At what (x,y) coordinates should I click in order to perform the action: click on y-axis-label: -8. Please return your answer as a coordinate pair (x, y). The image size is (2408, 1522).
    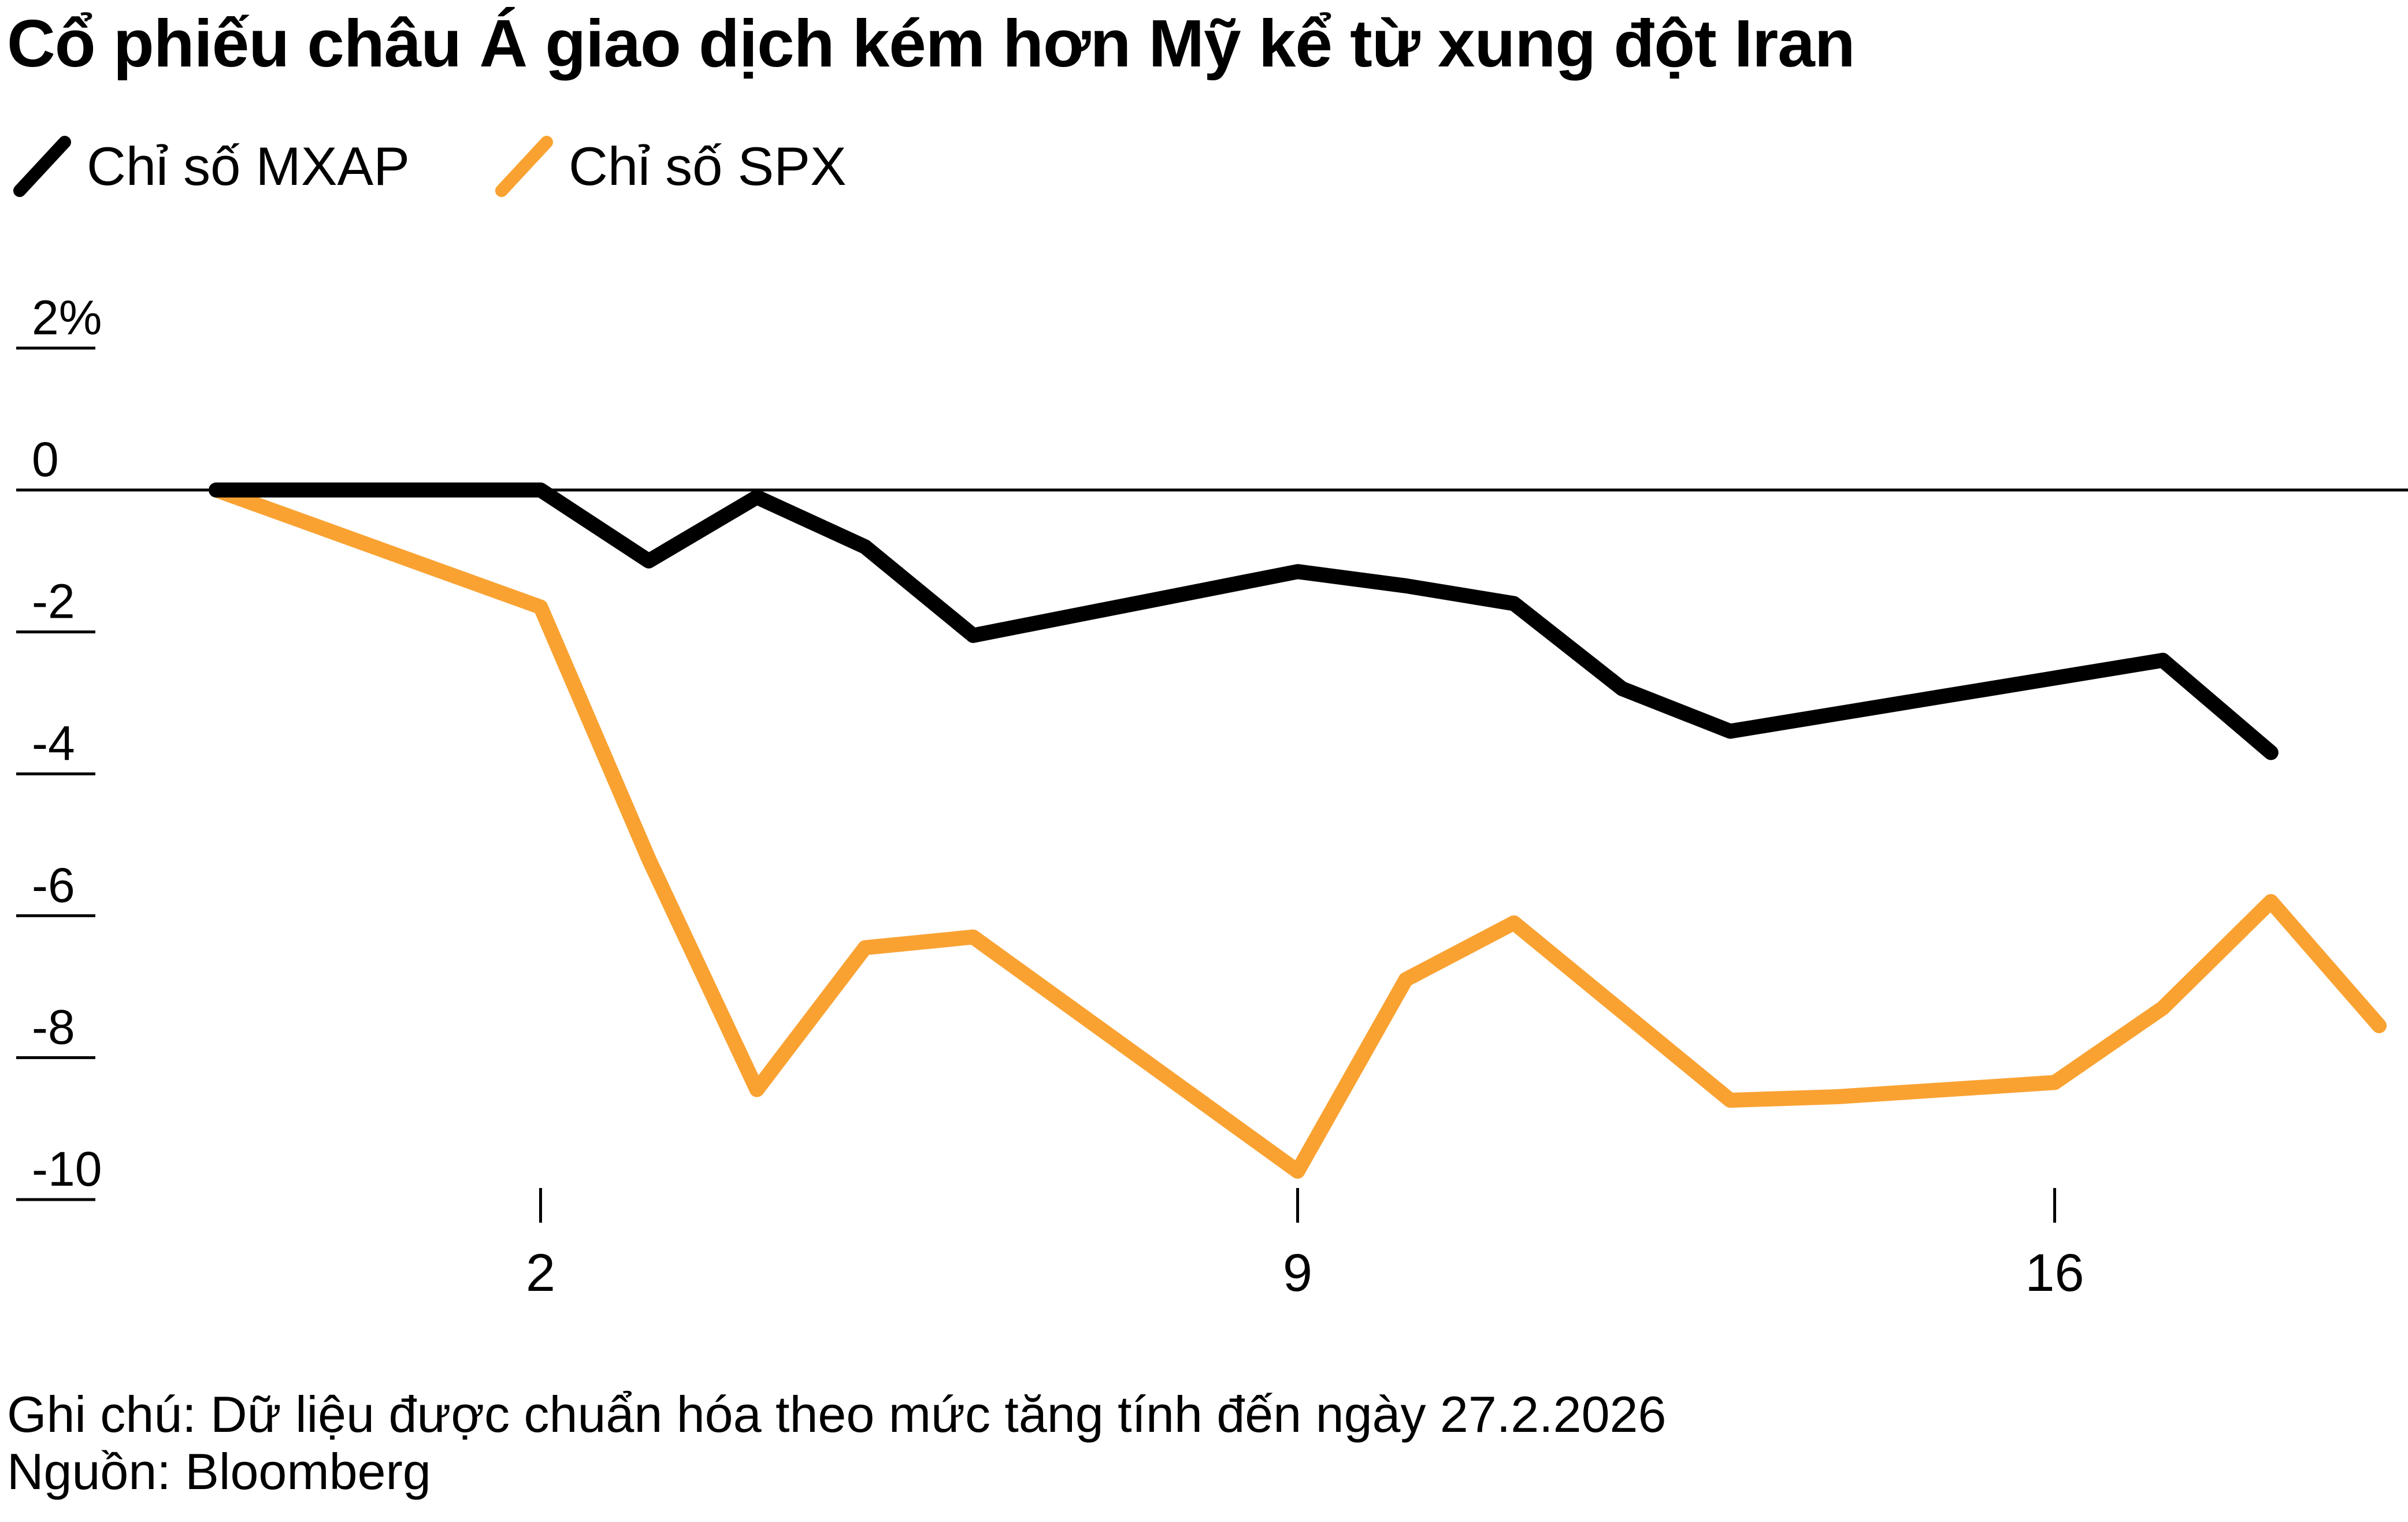
    Looking at the image, I should click on (53, 1027).